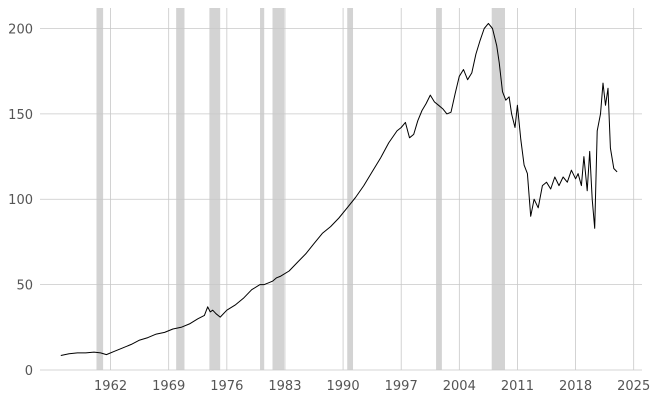  I want to click on x-tick-label: 2011, so click(517, 386).